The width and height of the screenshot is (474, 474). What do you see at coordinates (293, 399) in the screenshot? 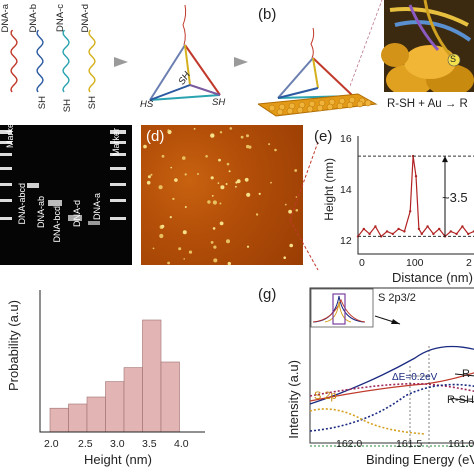
I see `g-ylabel: Intensity (a.u)` at bounding box center [293, 399].